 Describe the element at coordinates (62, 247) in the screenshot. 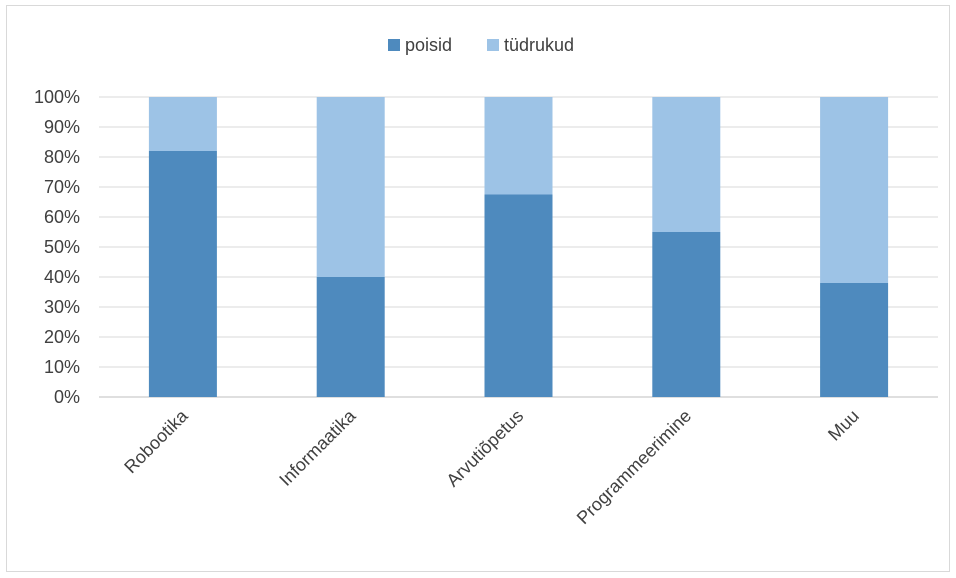

I see `y-tick-label: 50%` at that location.